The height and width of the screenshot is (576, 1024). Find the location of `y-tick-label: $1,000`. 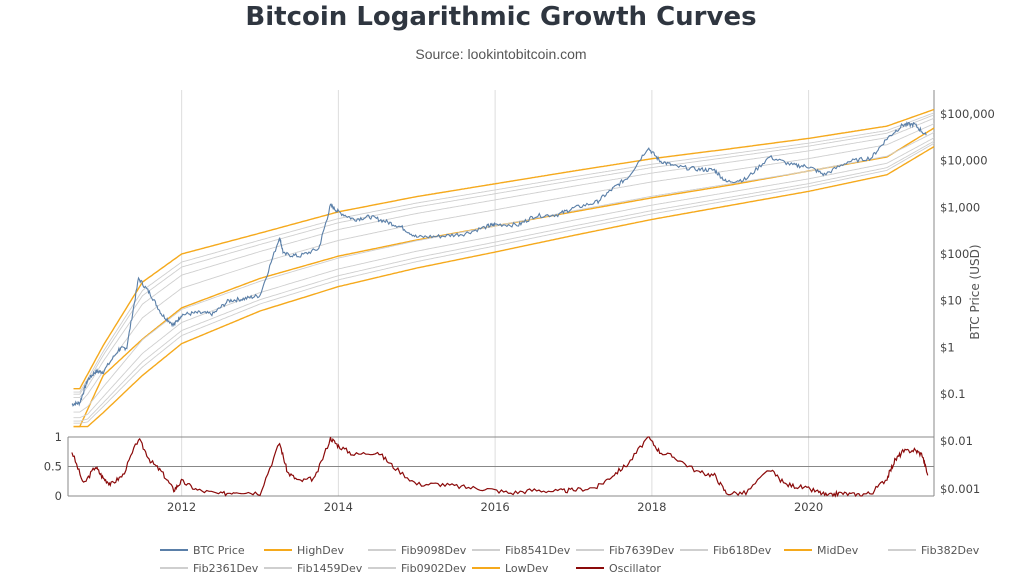

y-tick-label: $1,000 is located at coordinates (960, 207).